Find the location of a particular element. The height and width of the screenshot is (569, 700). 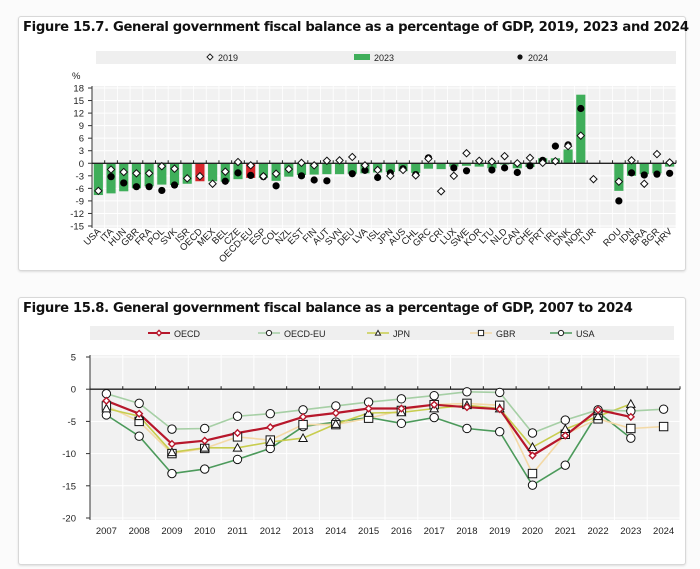

x-tick-label: 2024 is located at coordinates (663, 531).